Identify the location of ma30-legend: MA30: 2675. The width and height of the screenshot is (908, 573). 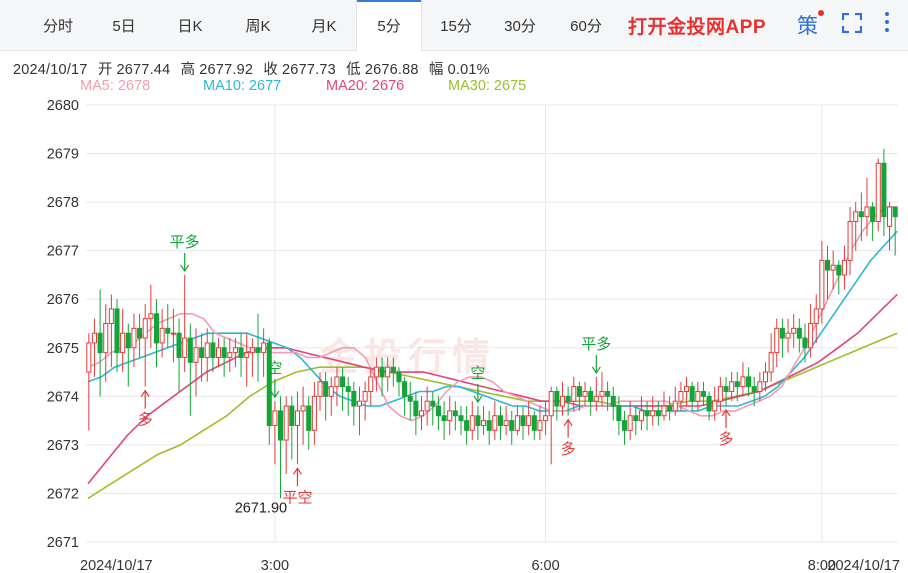
(487, 86).